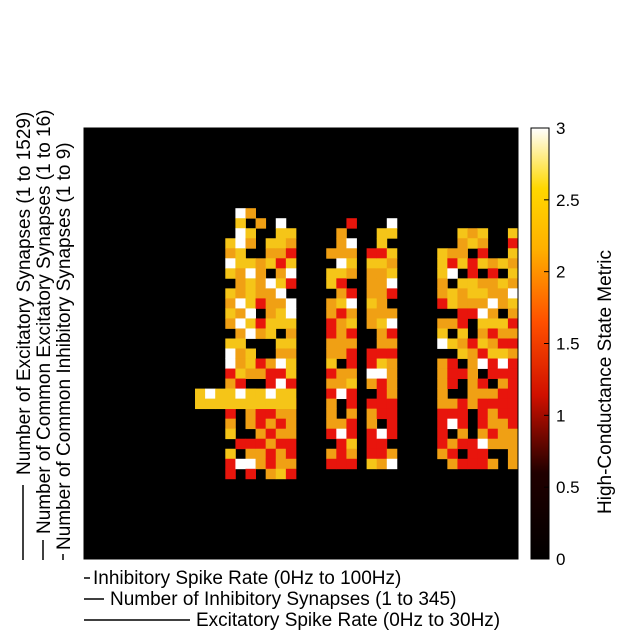 Image resolution: width=625 pixels, height=635 pixels. I want to click on colorbar-label: High-Conductance State Metric, so click(605, 382).